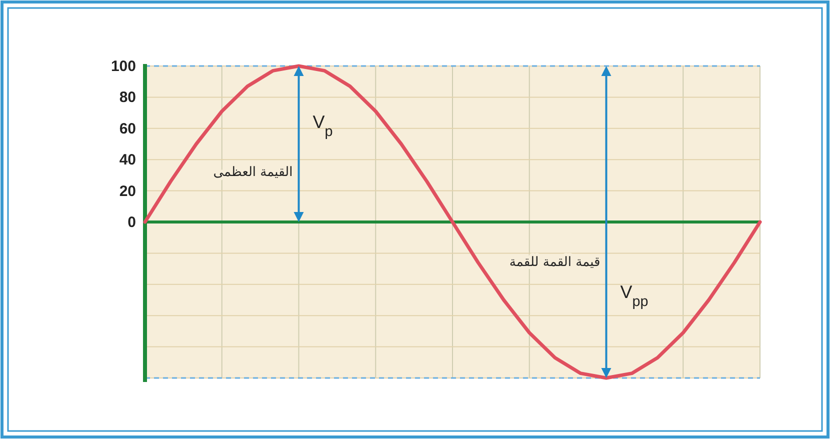  I want to click on y-tick-label: 100, so click(123, 66).